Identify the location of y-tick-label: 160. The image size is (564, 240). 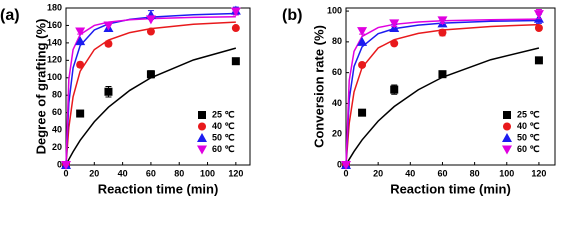
(54, 25).